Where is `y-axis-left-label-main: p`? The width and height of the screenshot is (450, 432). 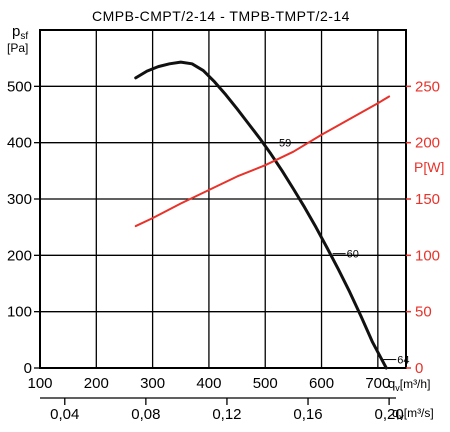 y-axis-left-label-main: p is located at coordinates (16, 31).